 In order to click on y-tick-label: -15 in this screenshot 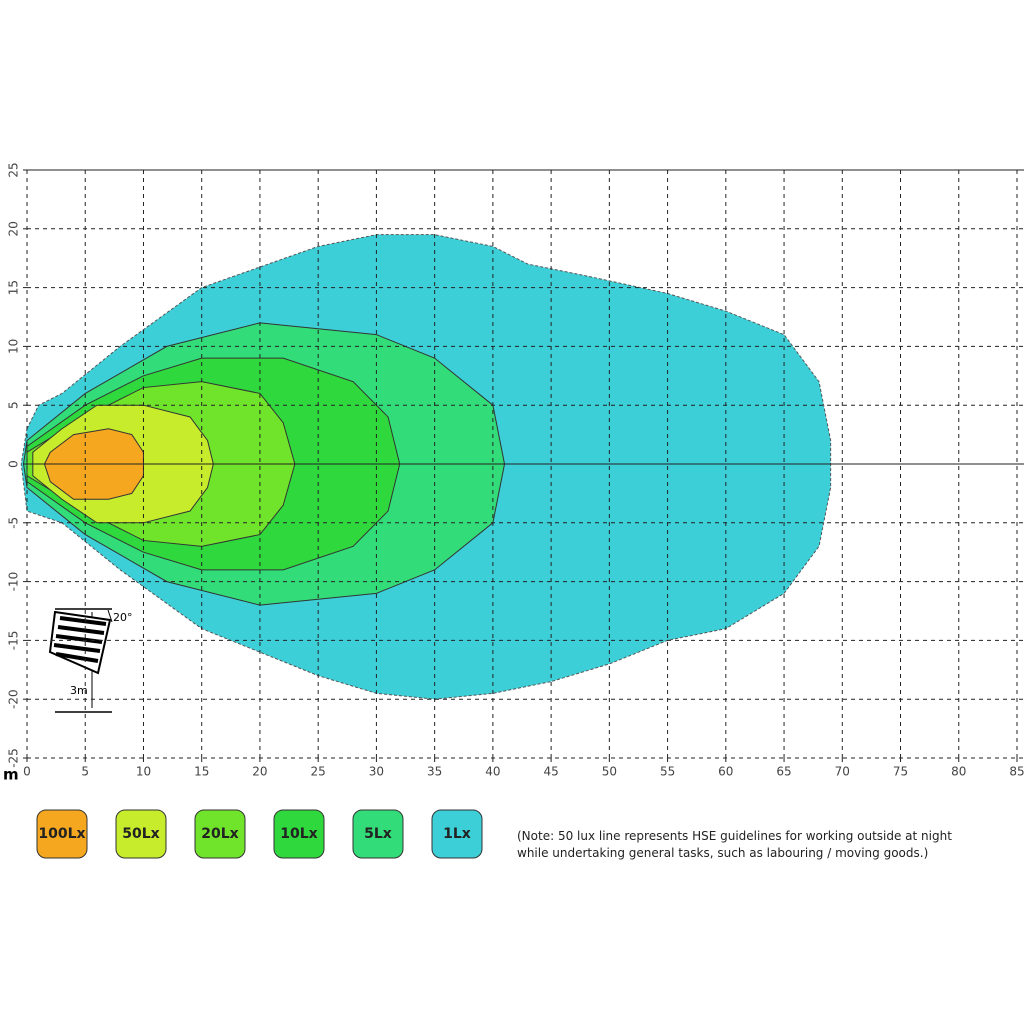, I will do `click(14, 641)`.